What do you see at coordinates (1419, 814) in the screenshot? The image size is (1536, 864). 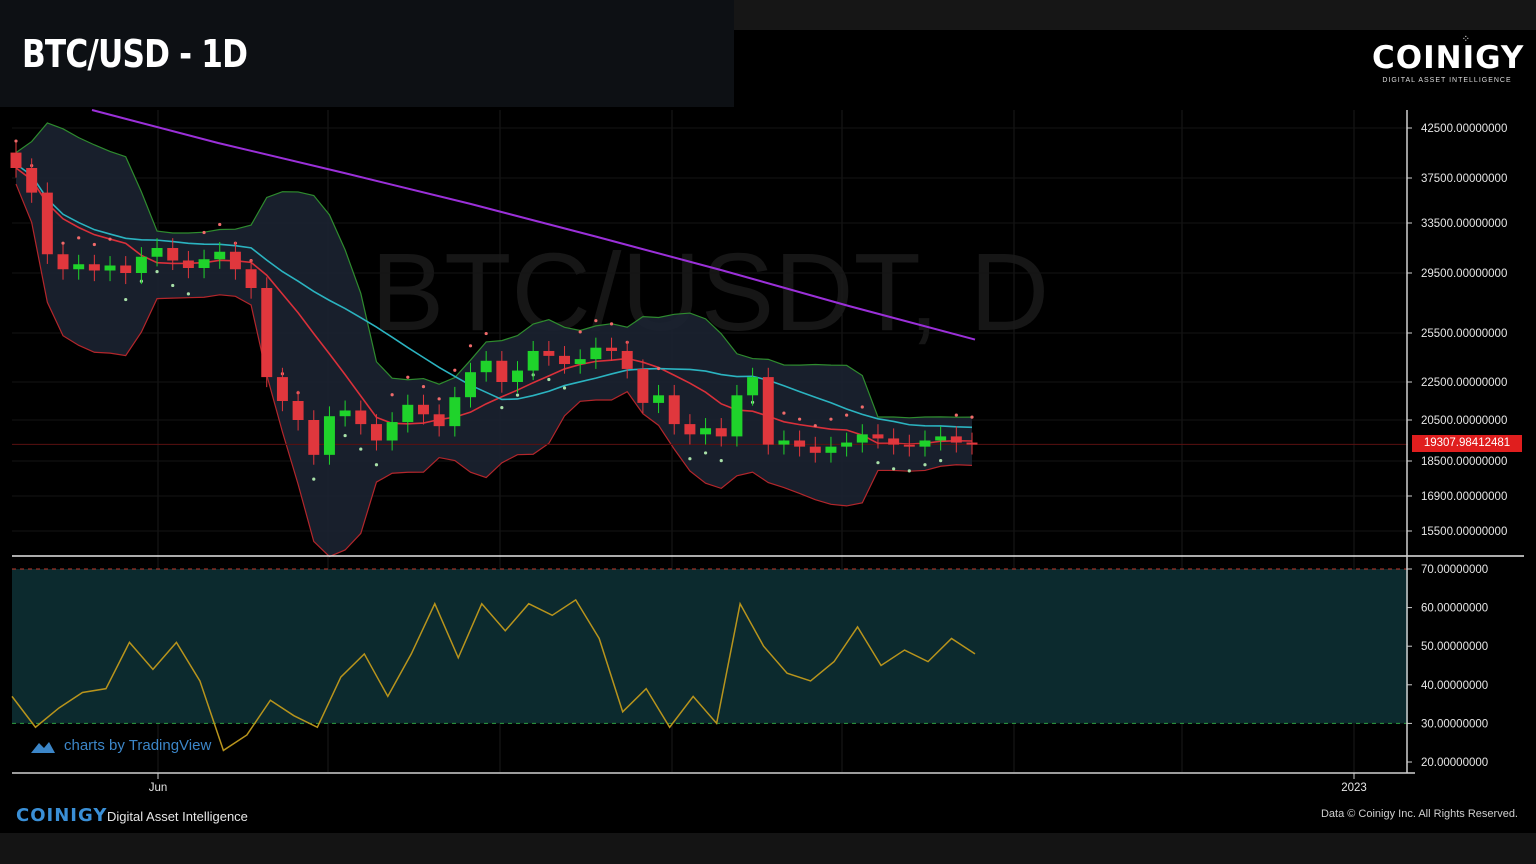 I see `footer-copyright: Data © Coinigy Inc. All Rights Reserved.` at bounding box center [1419, 814].